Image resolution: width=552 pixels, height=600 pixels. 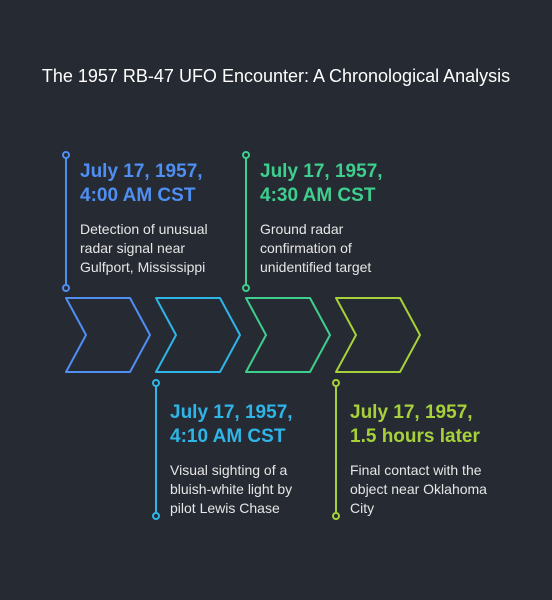 I want to click on event-date: July 17, 1957, 4:00 AM CST, so click(x=141, y=183).